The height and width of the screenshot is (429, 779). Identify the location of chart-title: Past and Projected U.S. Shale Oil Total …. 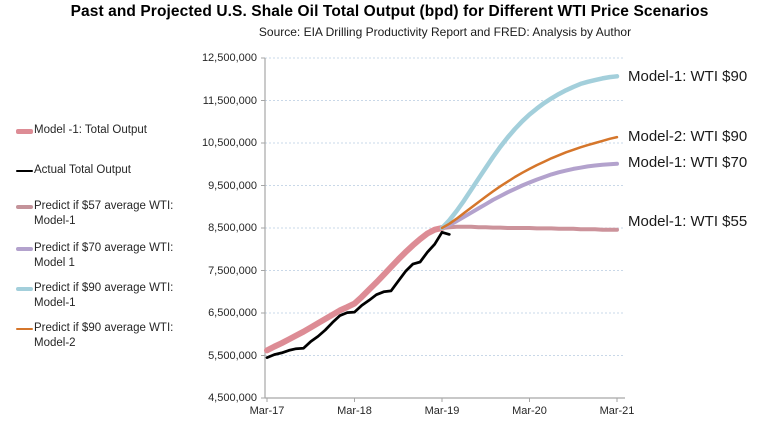
(389, 11).